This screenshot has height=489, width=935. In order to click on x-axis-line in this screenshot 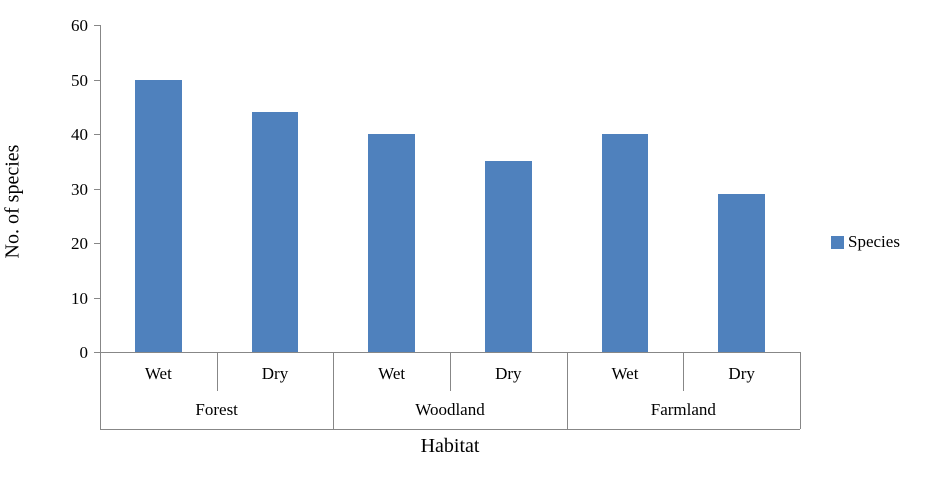, I will do `click(447, 352)`.